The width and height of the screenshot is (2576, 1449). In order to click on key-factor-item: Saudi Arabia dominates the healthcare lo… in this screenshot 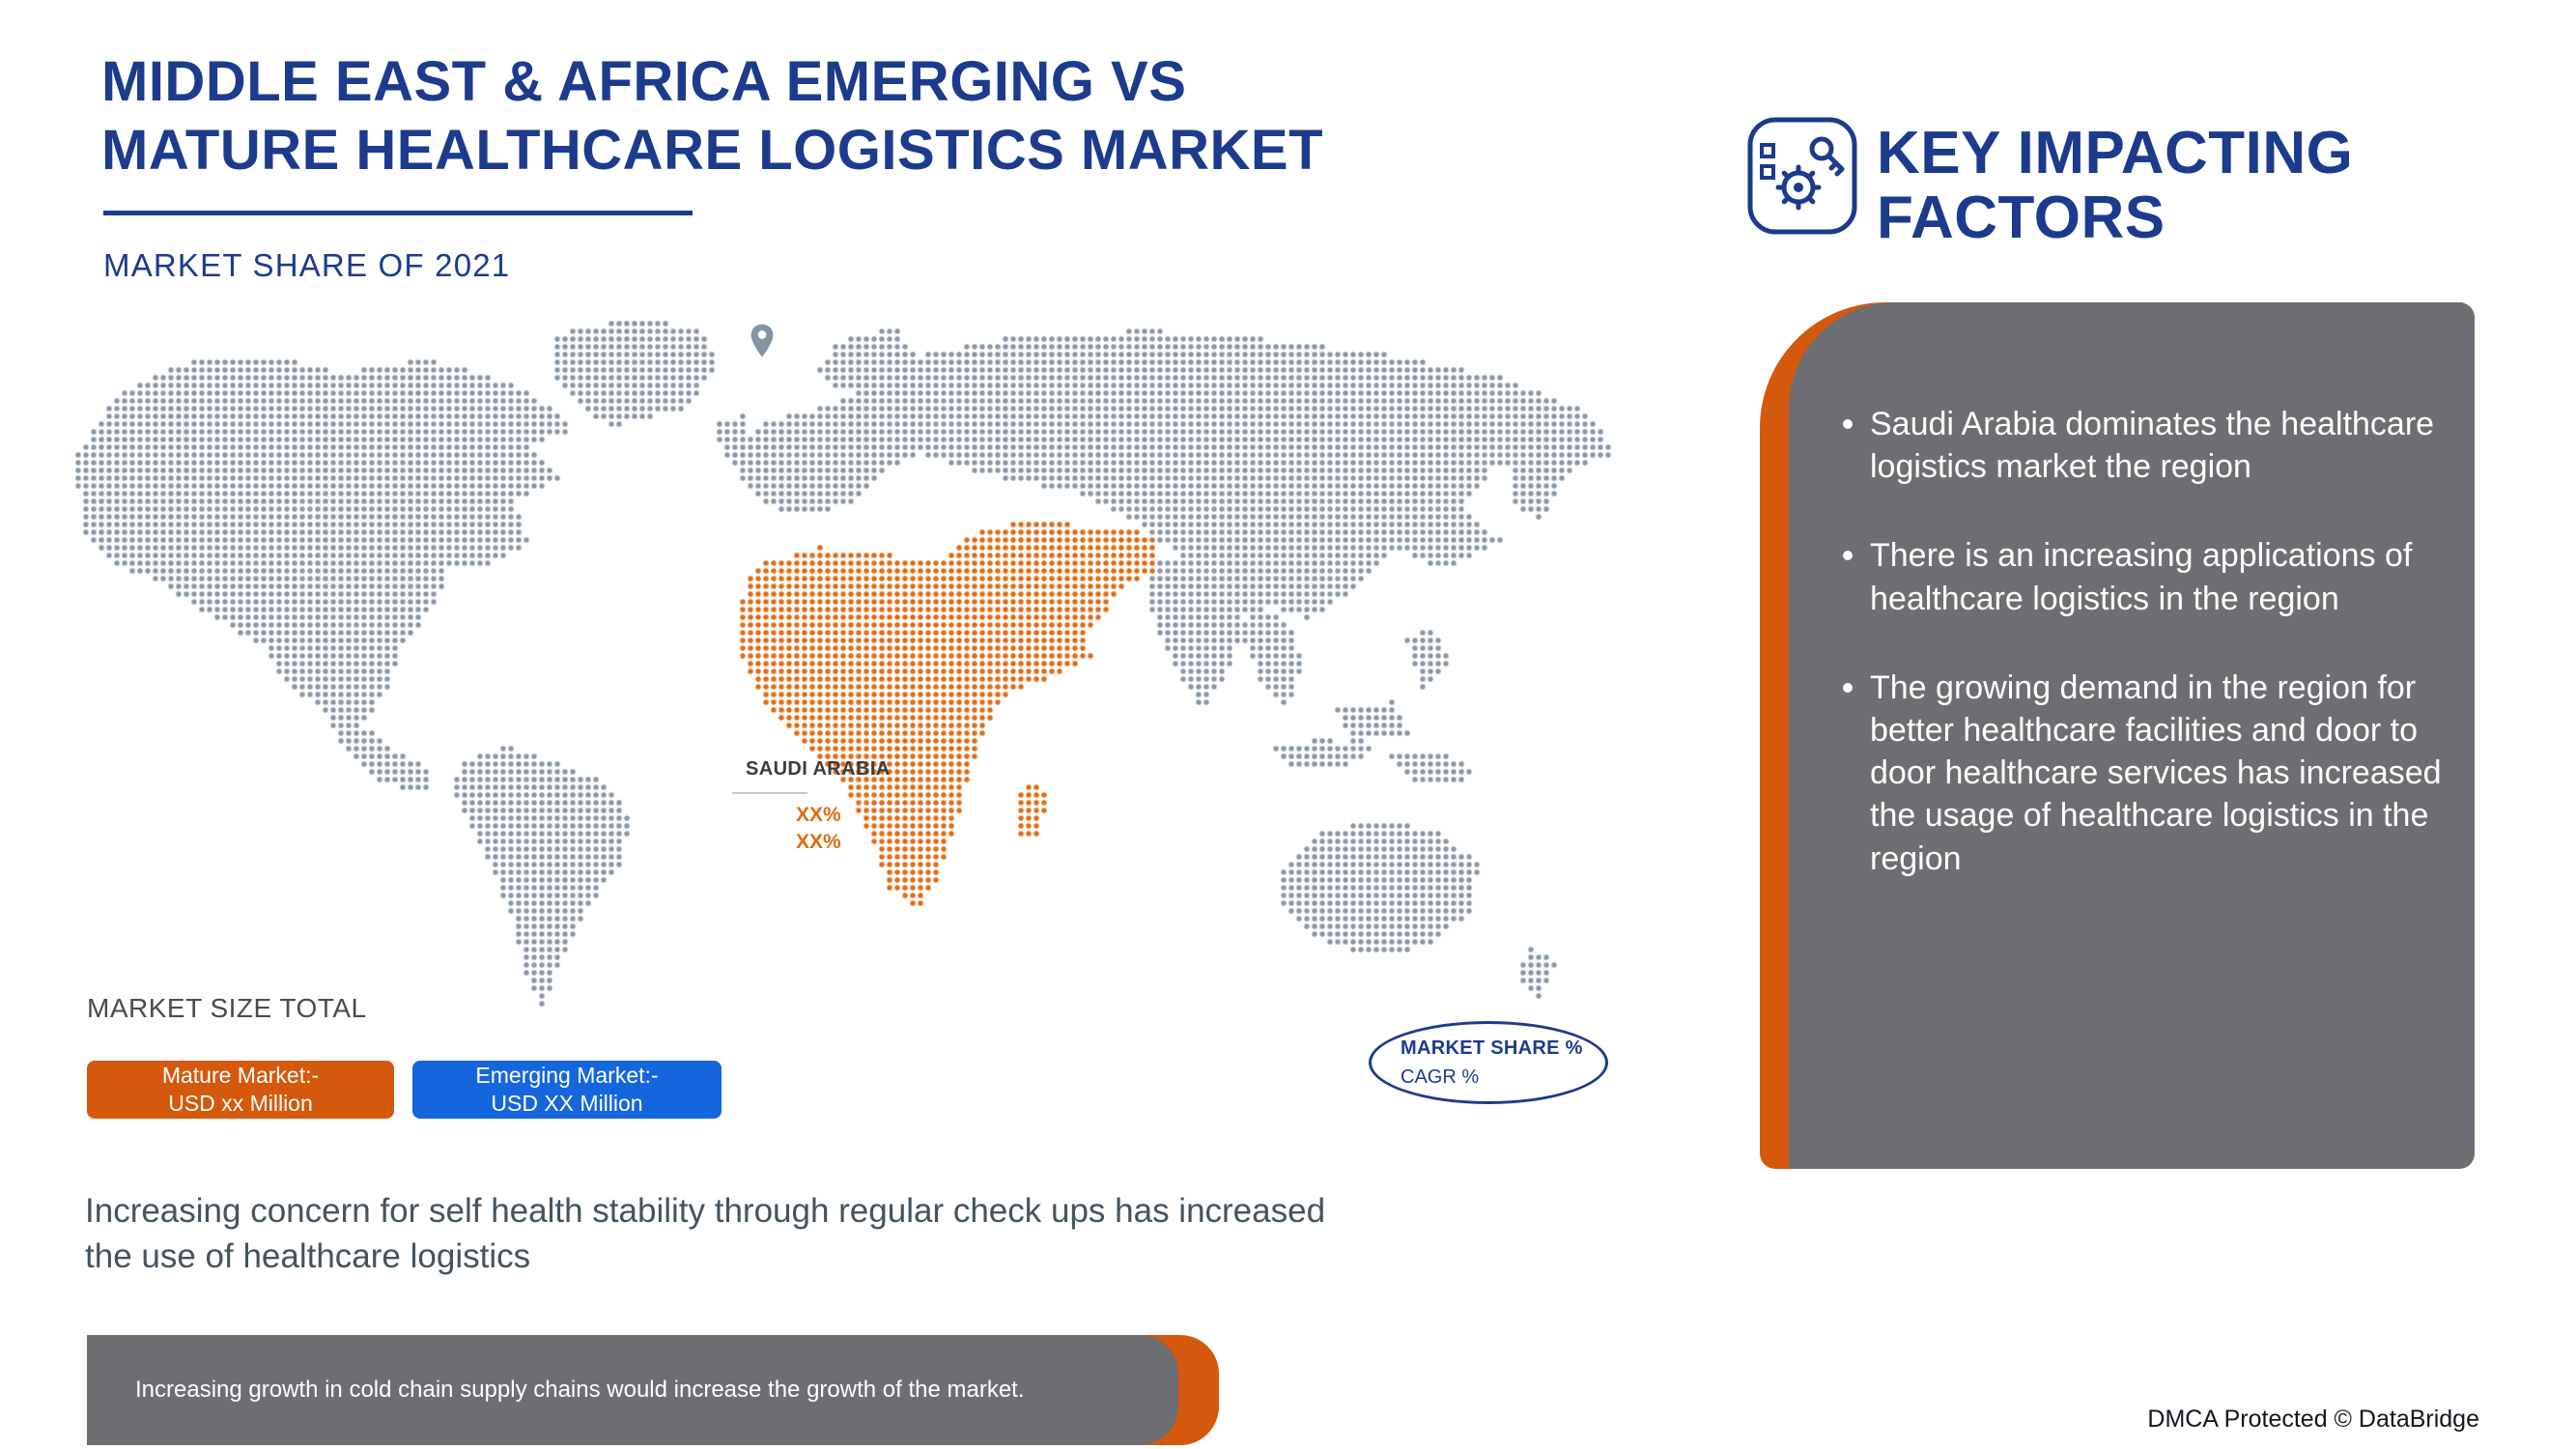, I will do `click(2144, 445)`.